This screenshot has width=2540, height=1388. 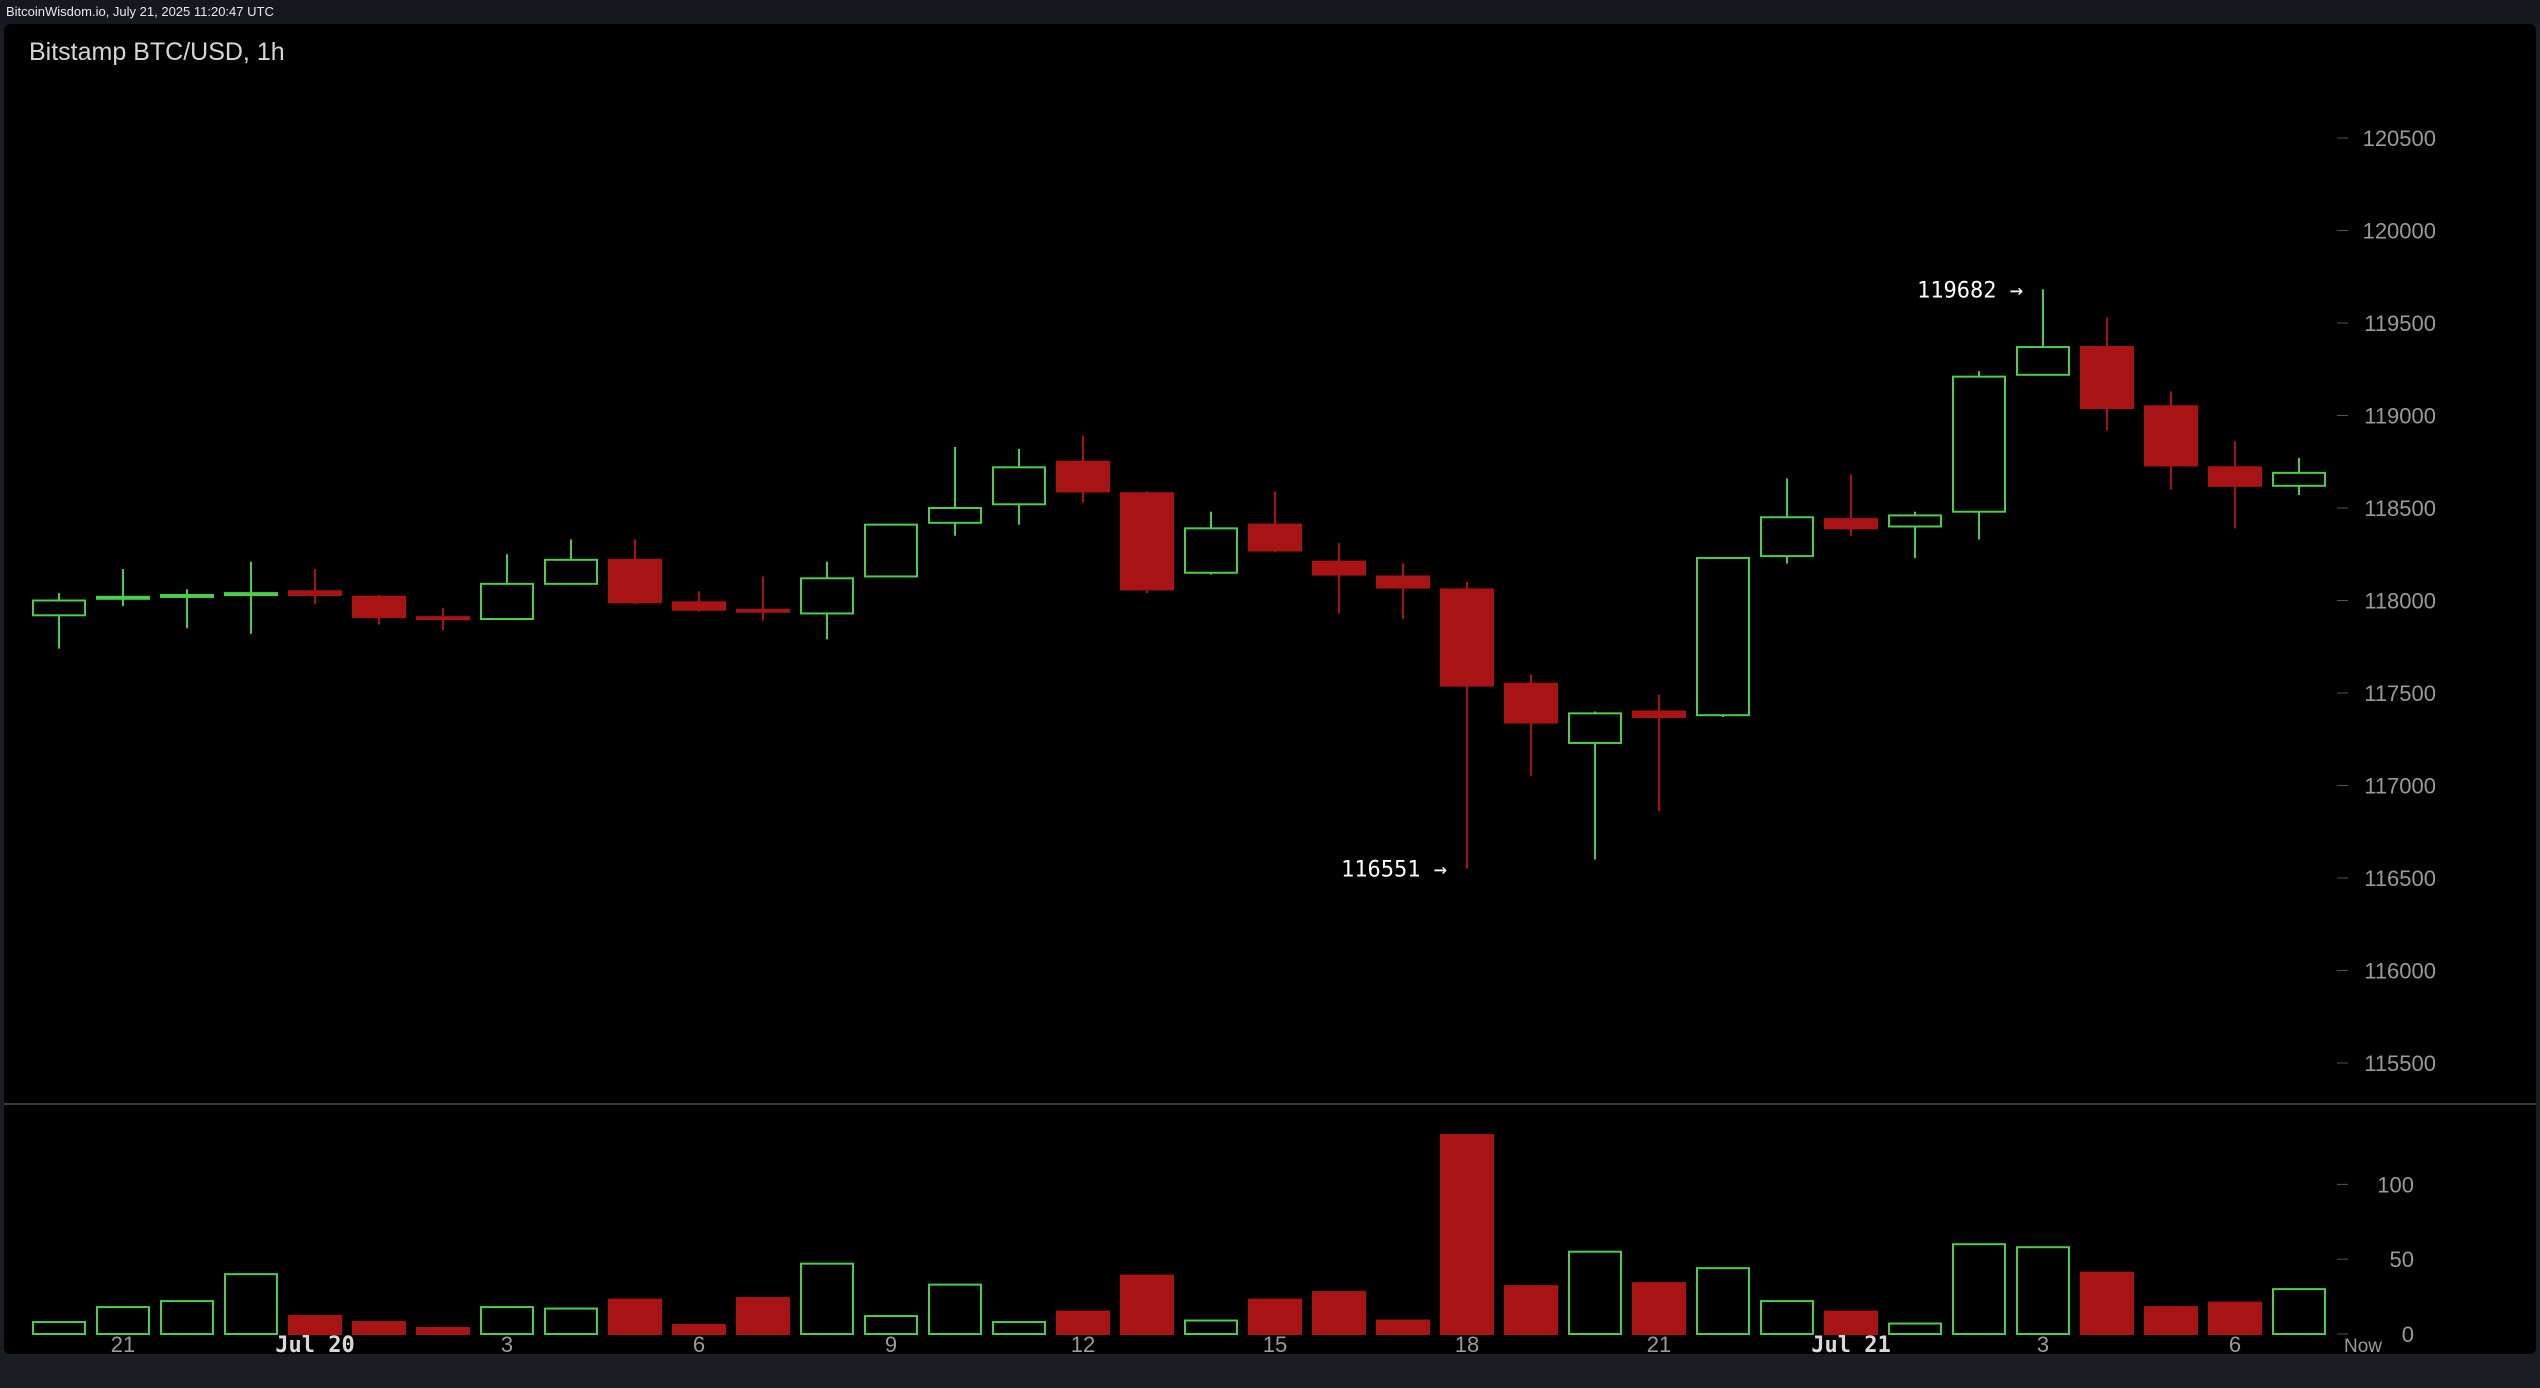 I want to click on volume-tick-label: 0, so click(x=2408, y=1334).